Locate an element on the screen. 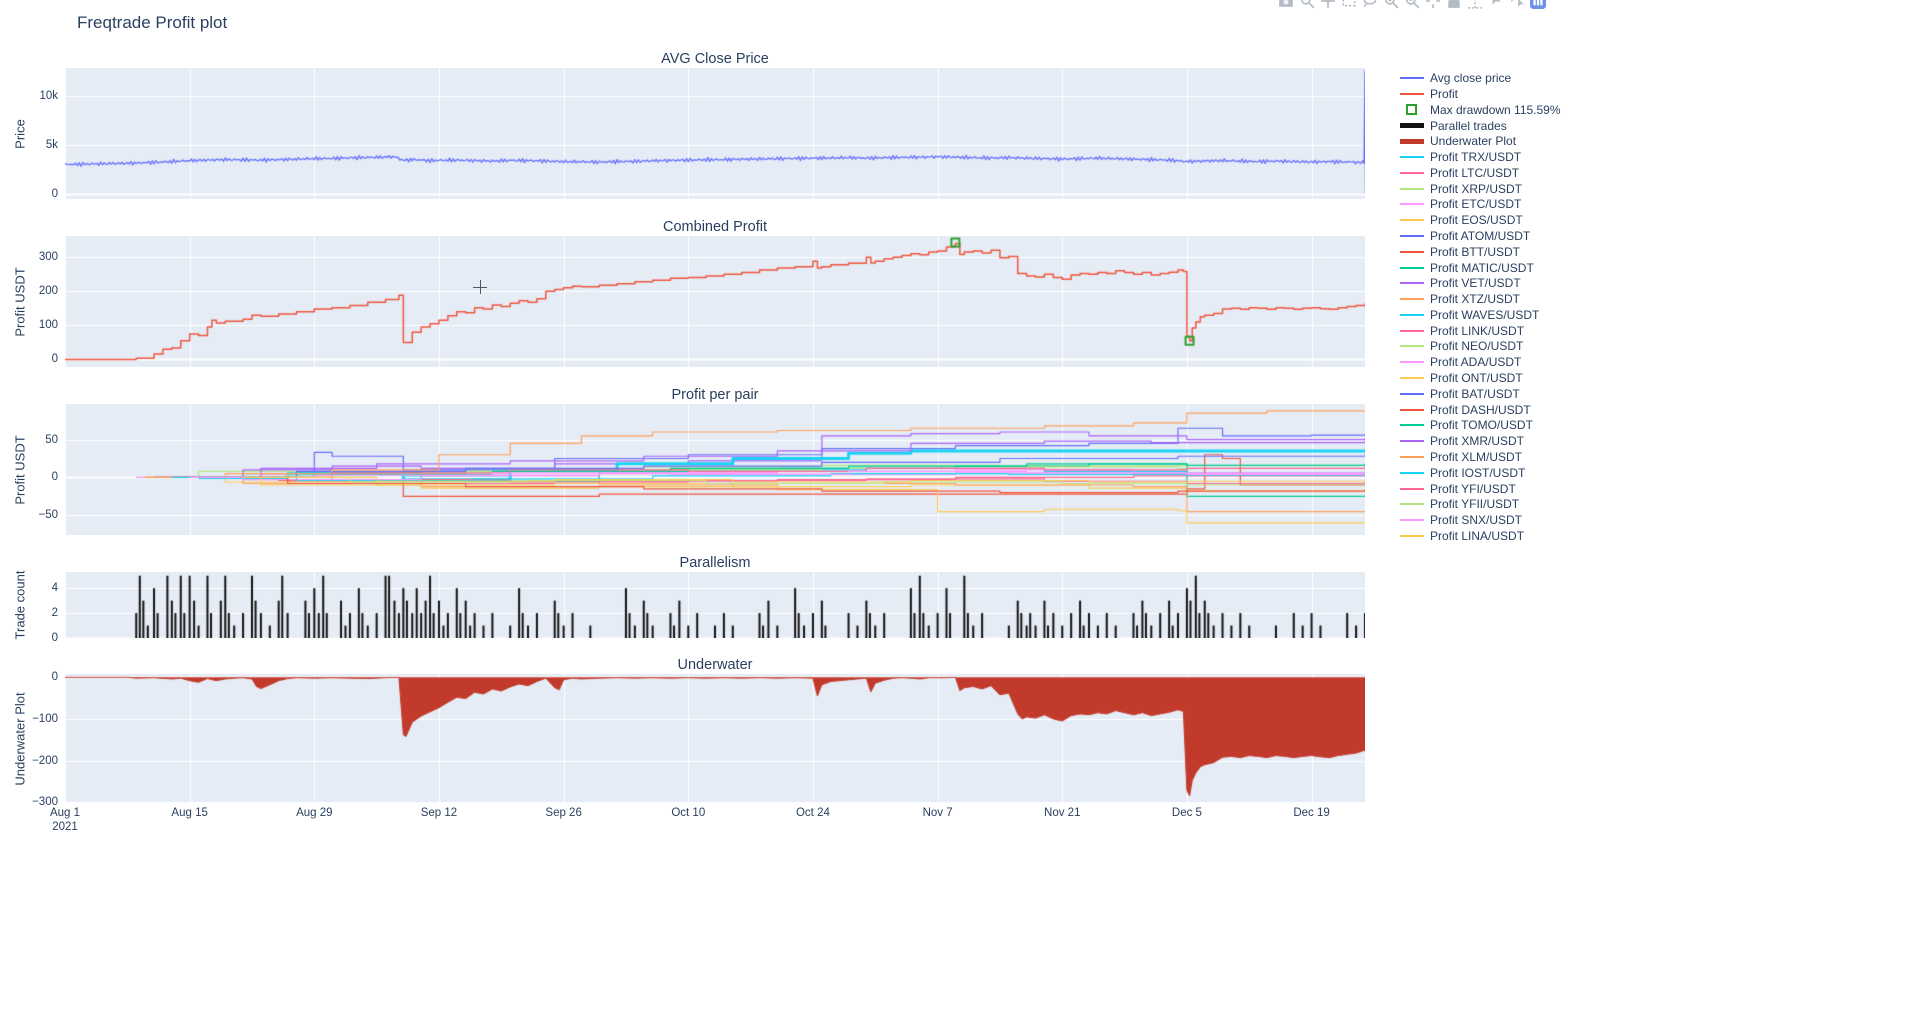 The image size is (1910, 1024). legend-label: Profit IOST/USDT is located at coordinates (1478, 472).